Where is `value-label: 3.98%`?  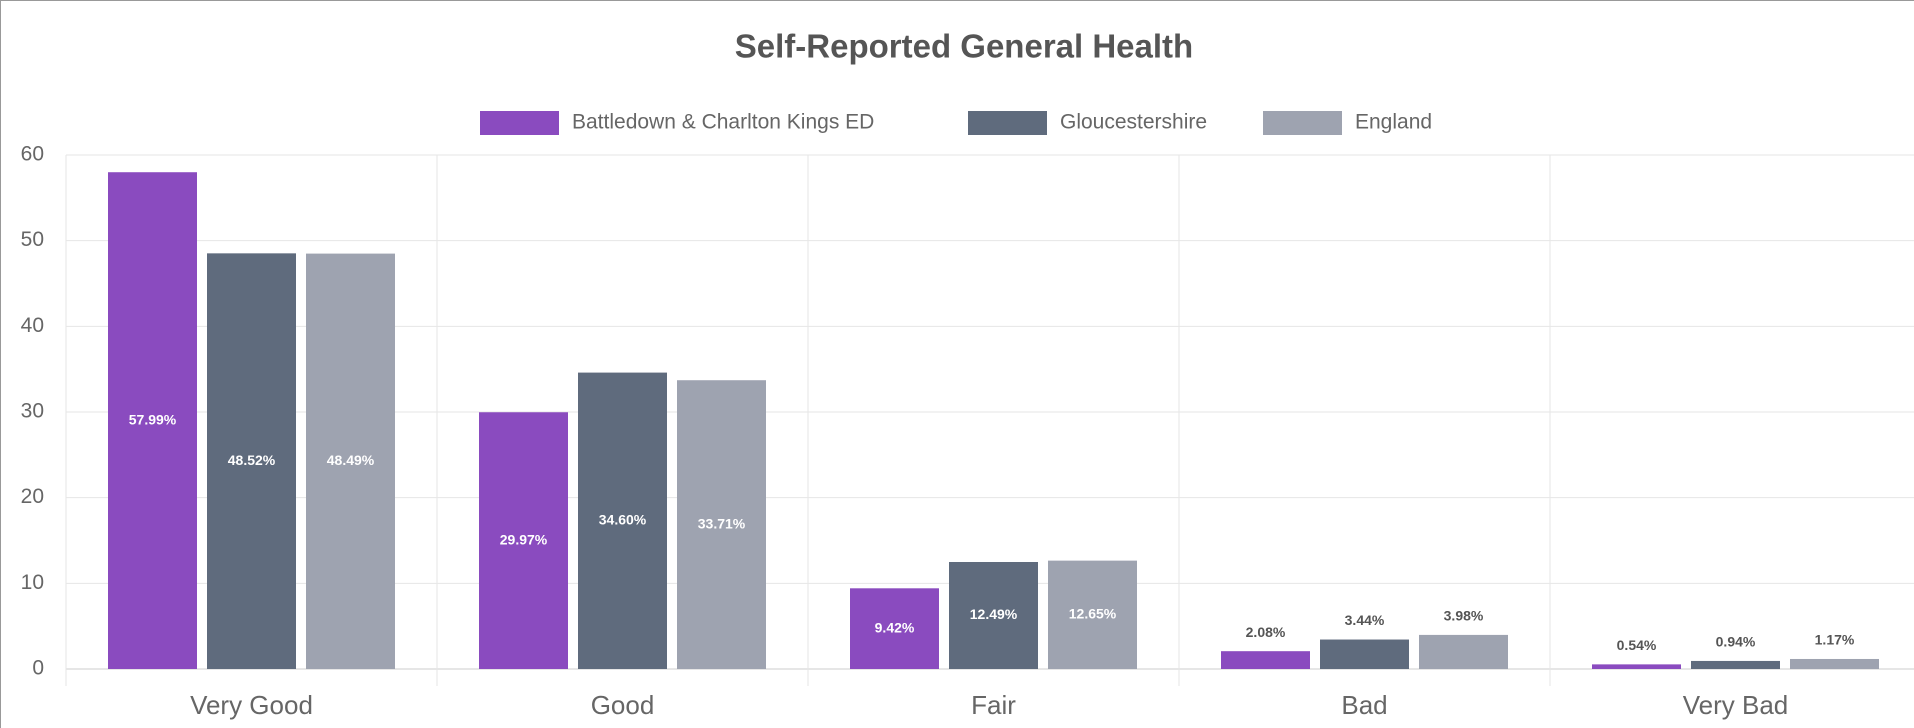 value-label: 3.98% is located at coordinates (1464, 616).